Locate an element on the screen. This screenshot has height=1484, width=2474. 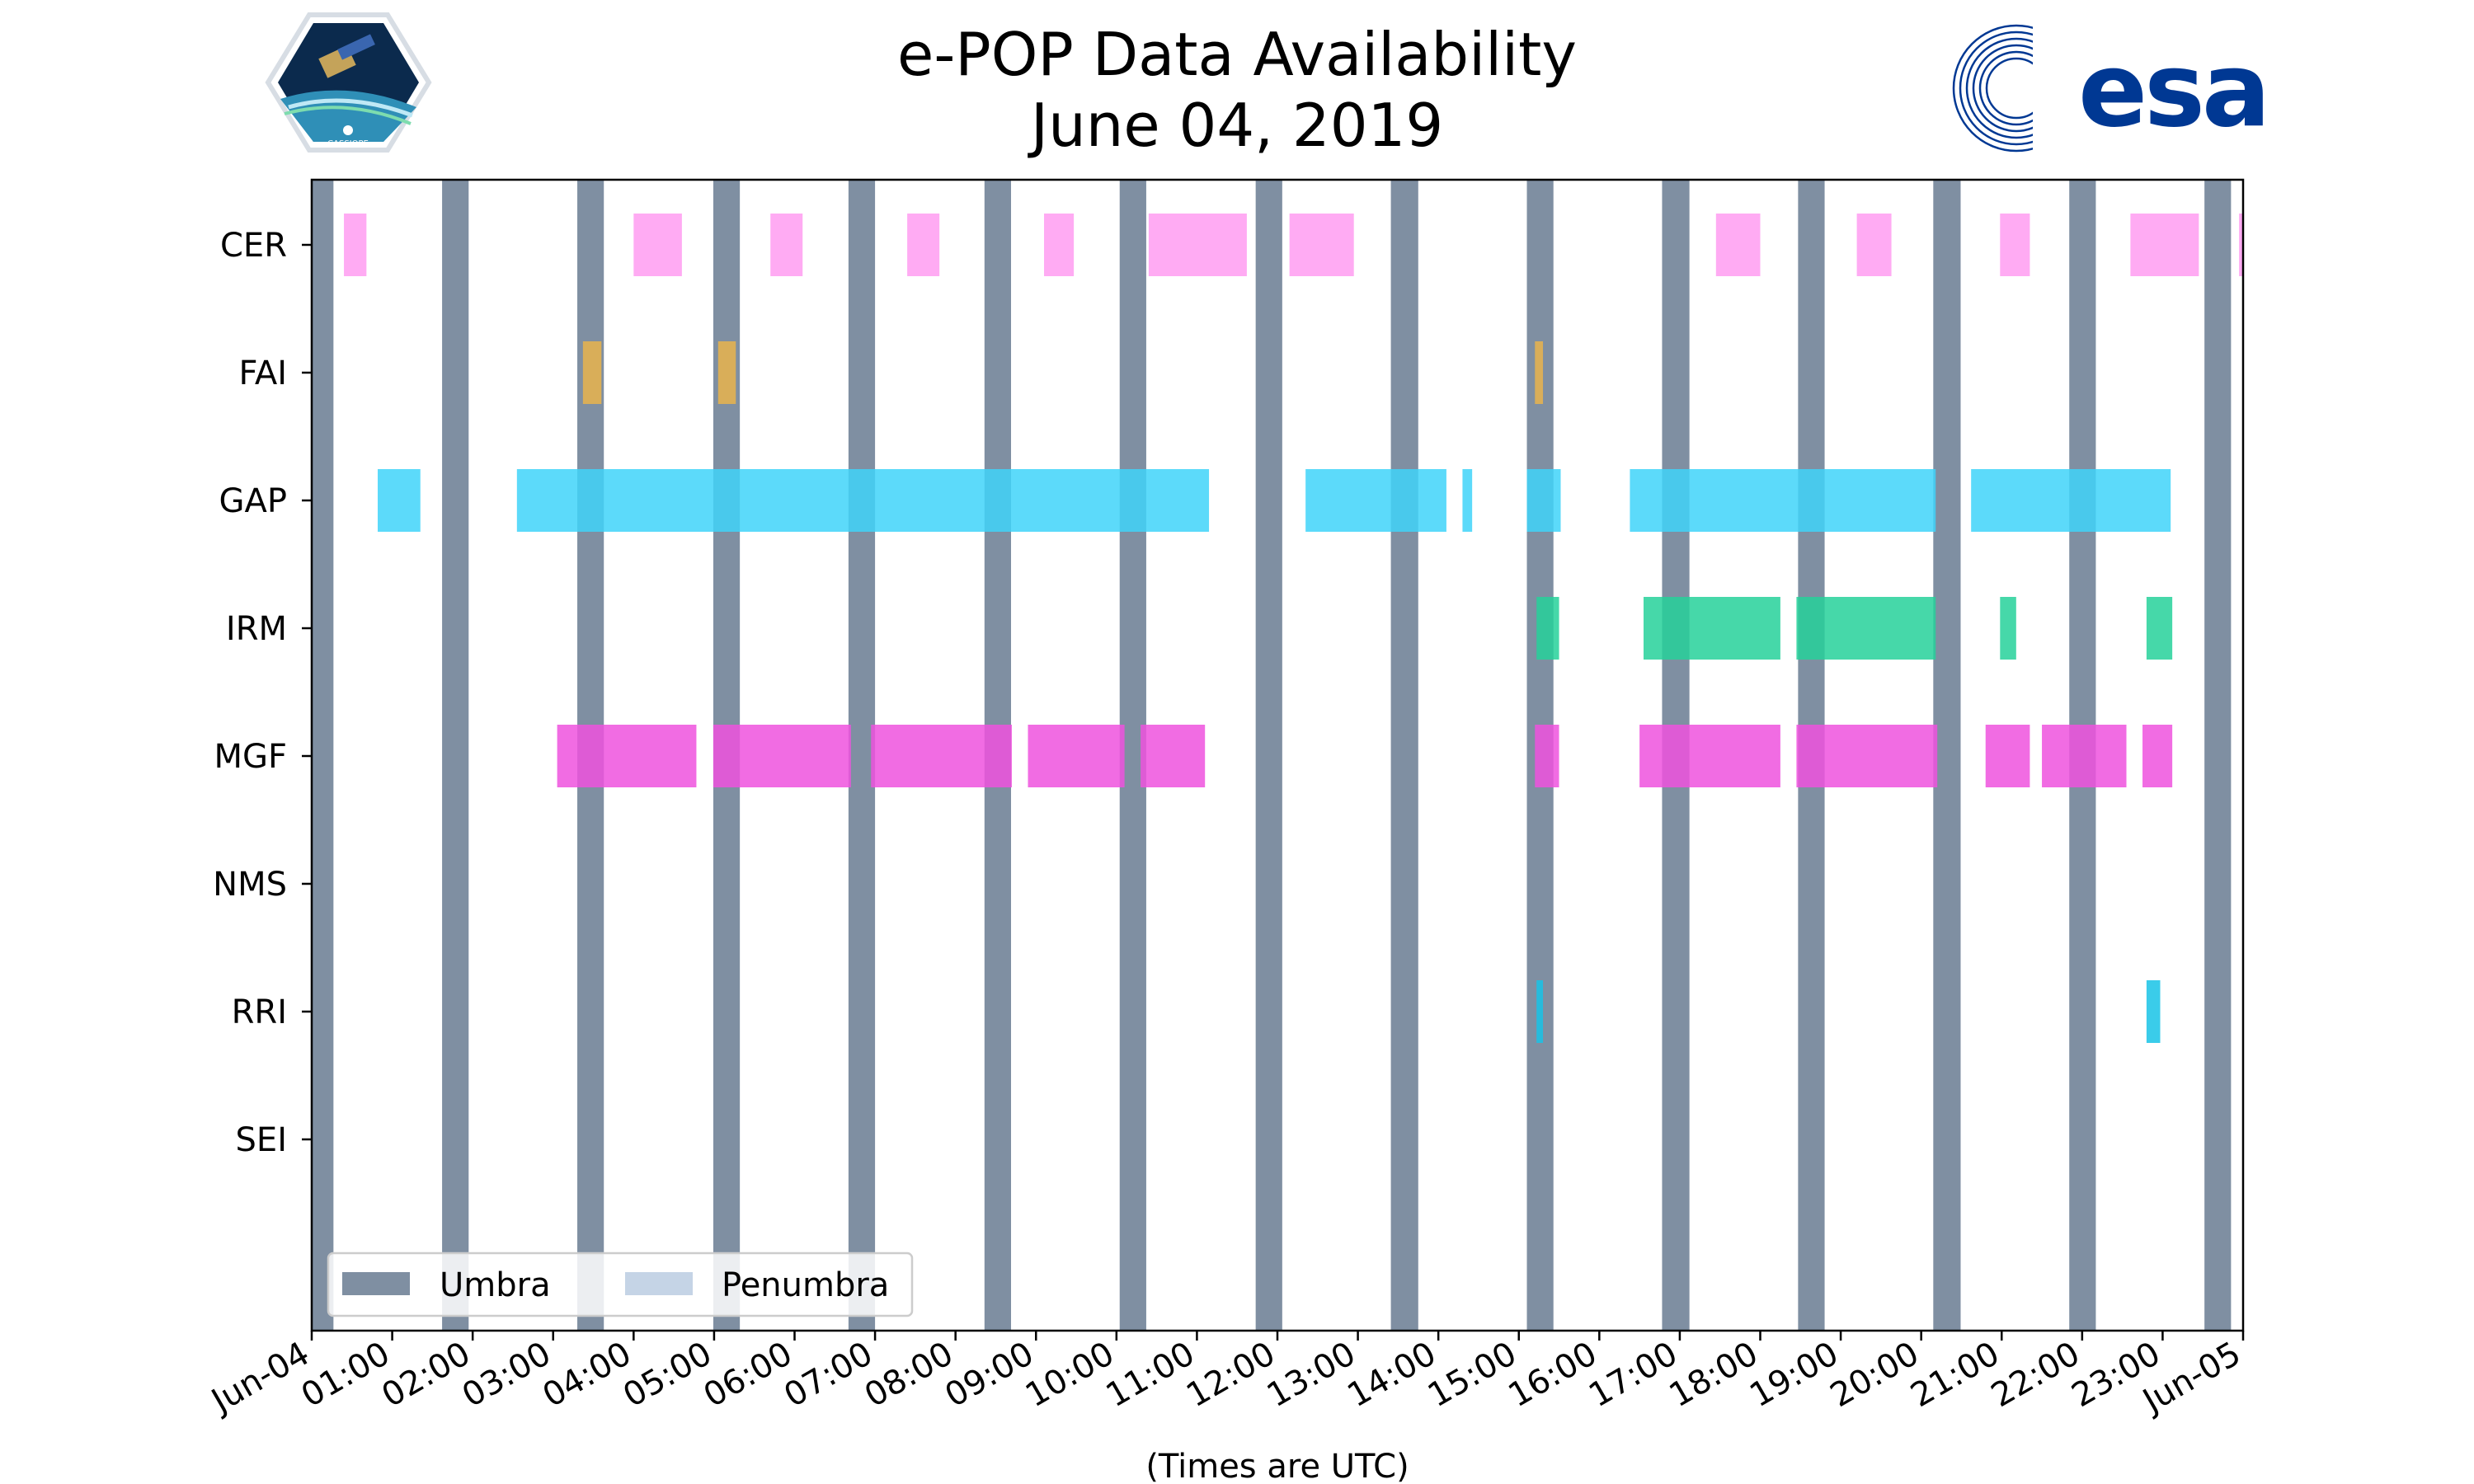
x-tick-label-11: 11:00 is located at coordinates (1151, 1375).